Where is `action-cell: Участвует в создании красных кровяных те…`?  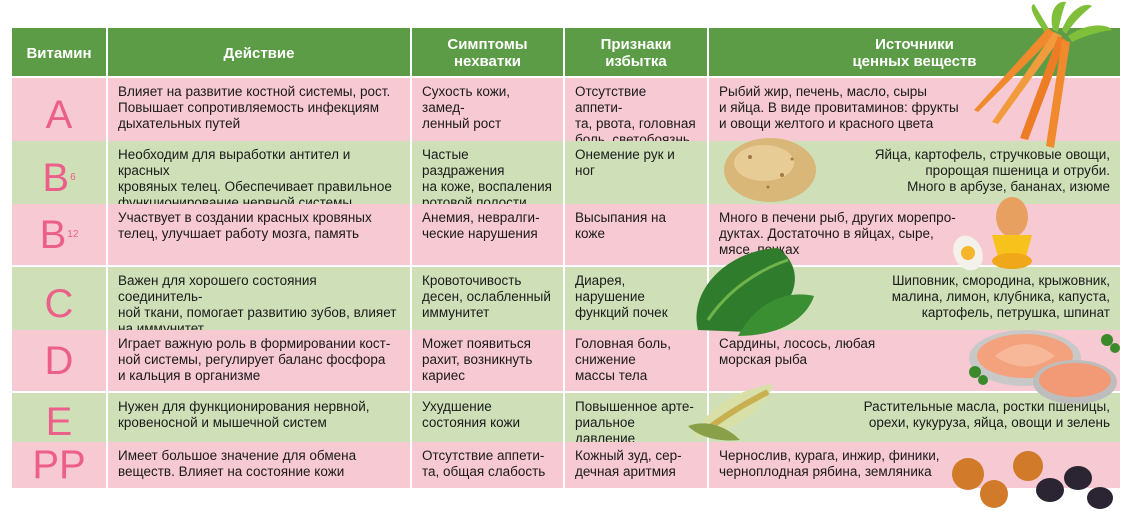
action-cell: Участвует в создании красных кровяных те… is located at coordinates (259, 234).